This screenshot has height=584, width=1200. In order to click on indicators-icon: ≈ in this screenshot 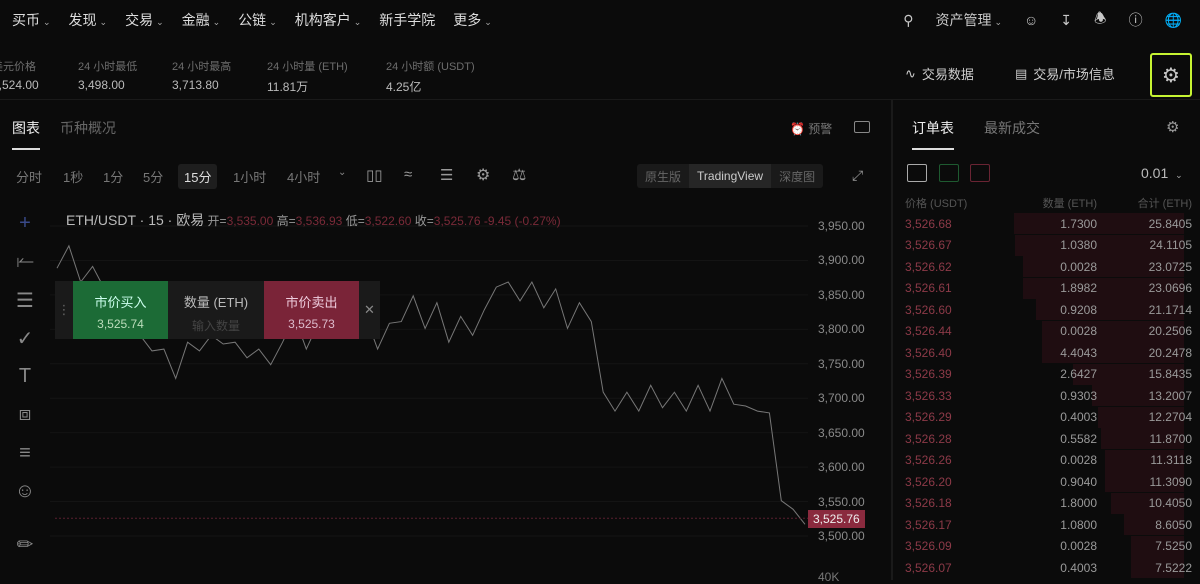, I will do `click(408, 174)`.